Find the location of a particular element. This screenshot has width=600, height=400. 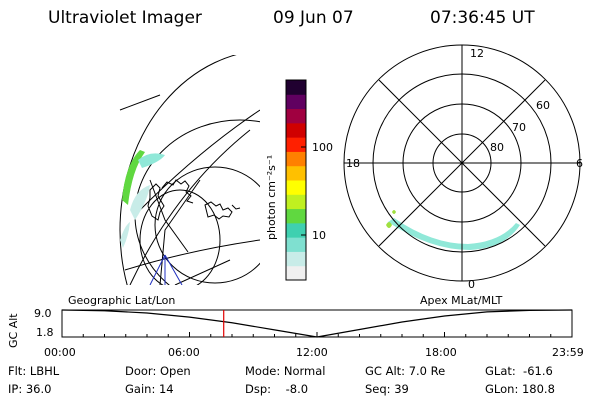

colorbar-tick-100: 100 is located at coordinates (322, 147).